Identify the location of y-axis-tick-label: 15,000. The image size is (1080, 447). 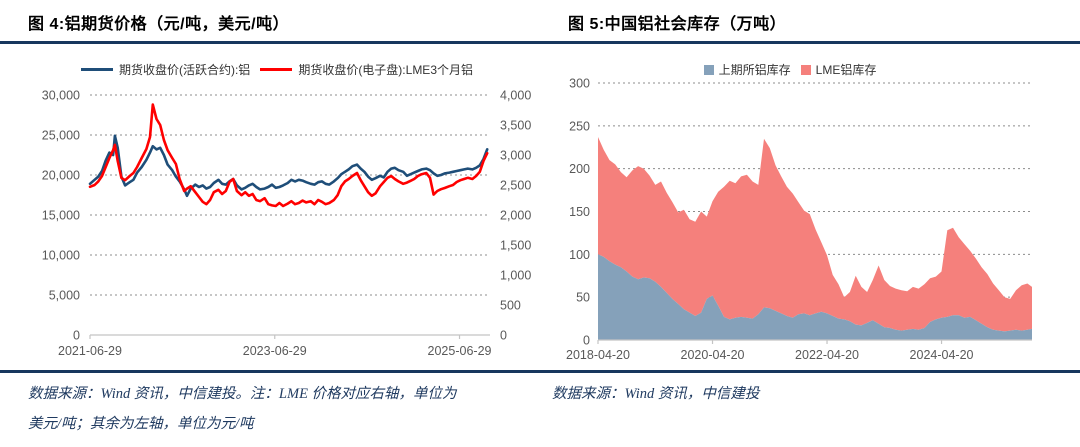
(61, 216).